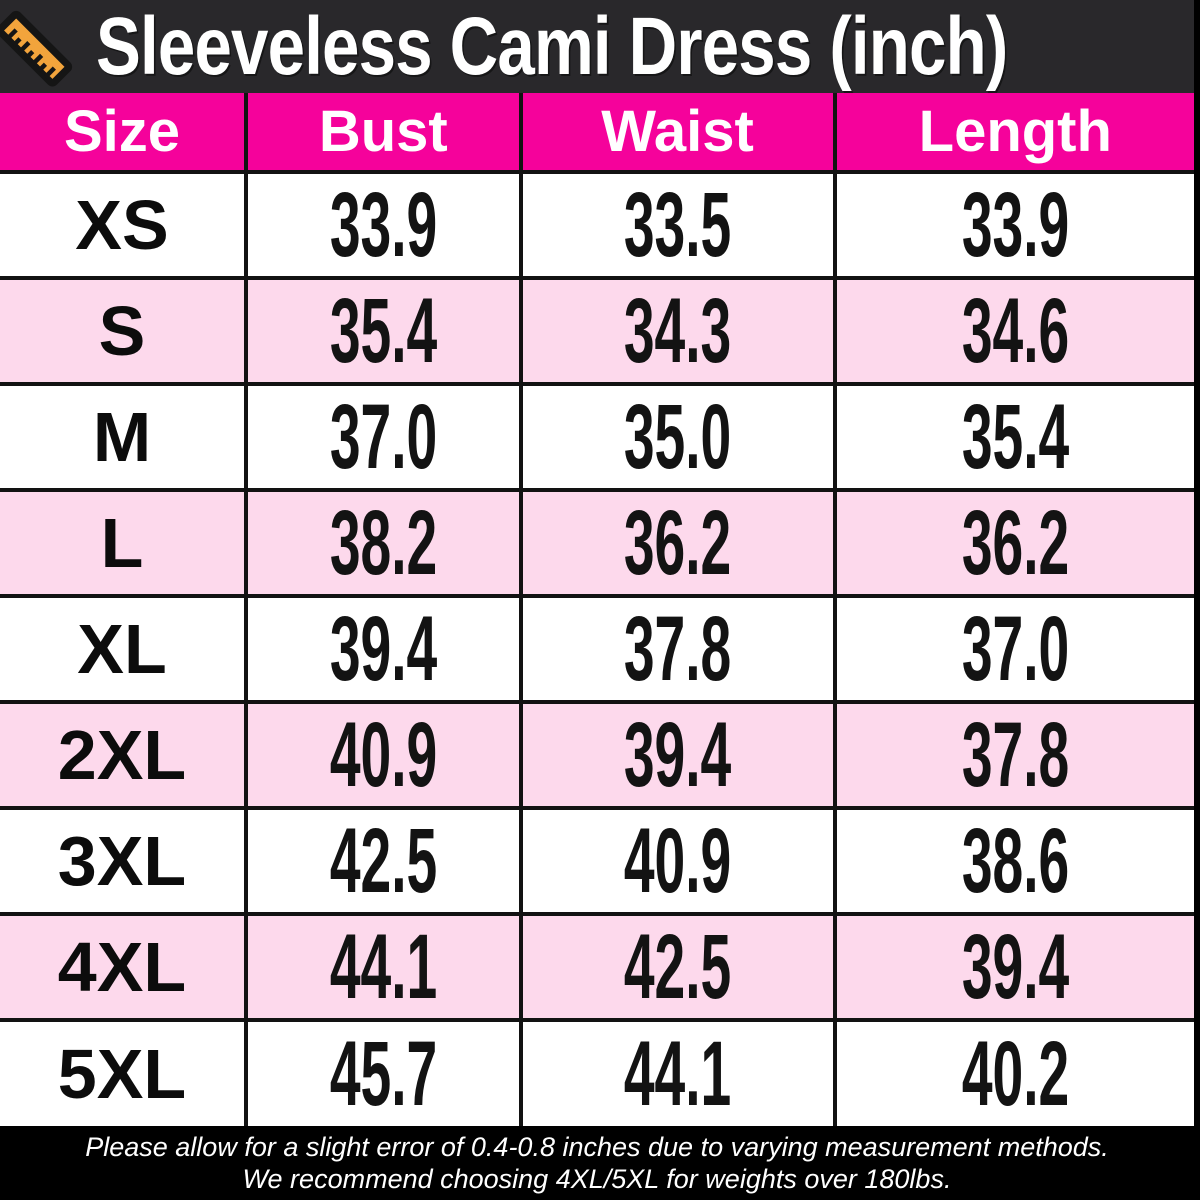  I want to click on table-row: S 35.4 34.3 34.6, so click(597, 331).